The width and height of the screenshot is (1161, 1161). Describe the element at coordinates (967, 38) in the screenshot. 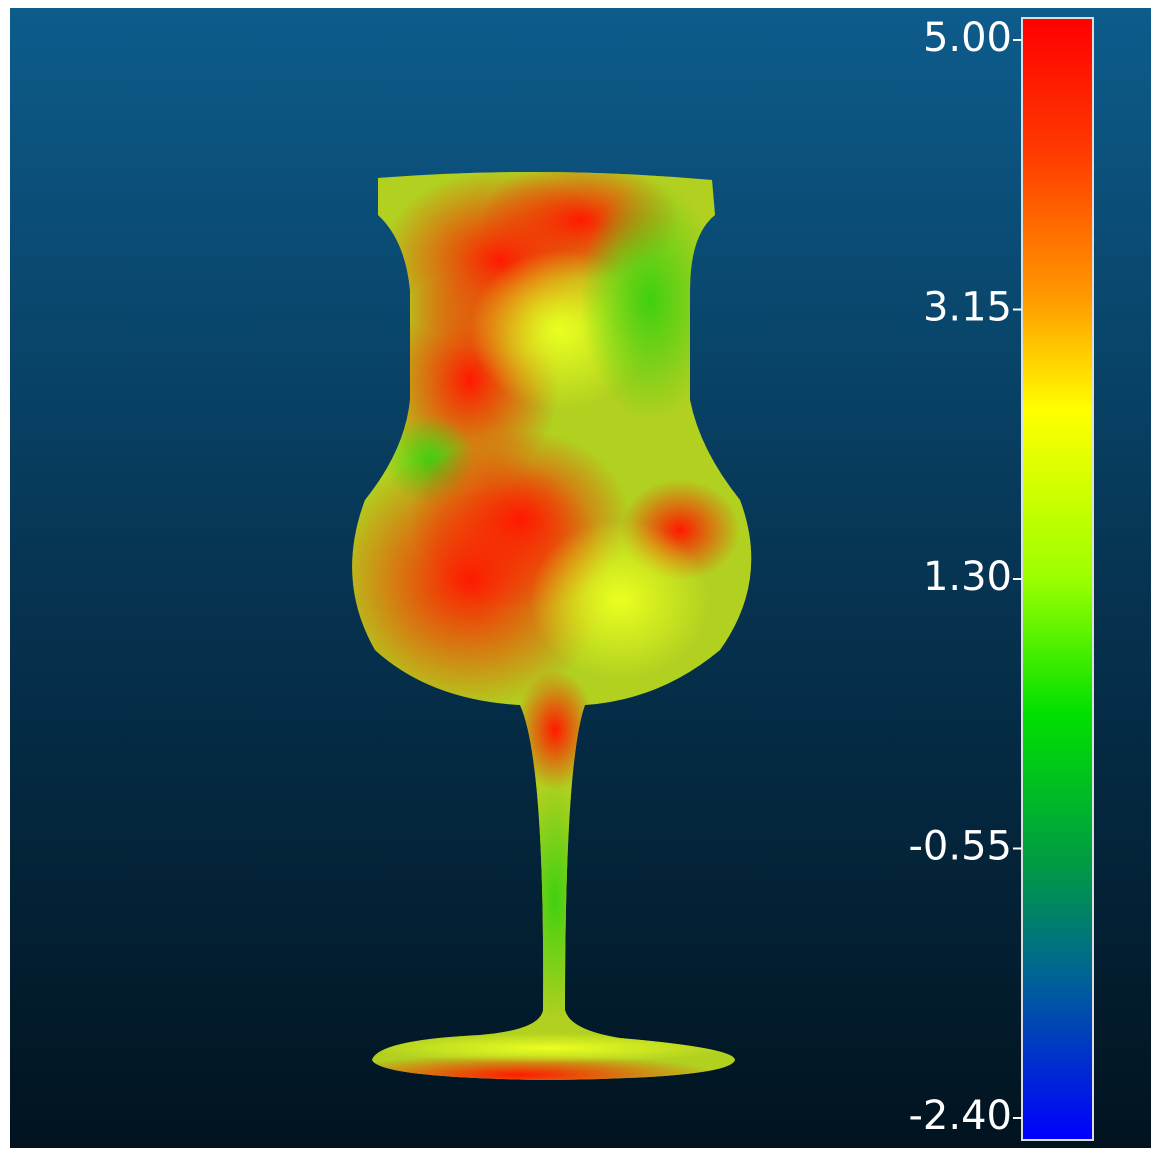

I see `tick-label: 5.00` at that location.